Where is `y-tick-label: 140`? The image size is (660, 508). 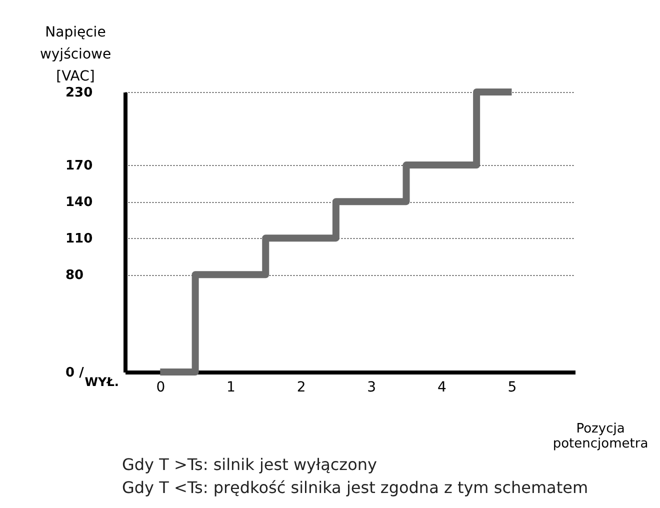
y-tick-label: 140 is located at coordinates (79, 202).